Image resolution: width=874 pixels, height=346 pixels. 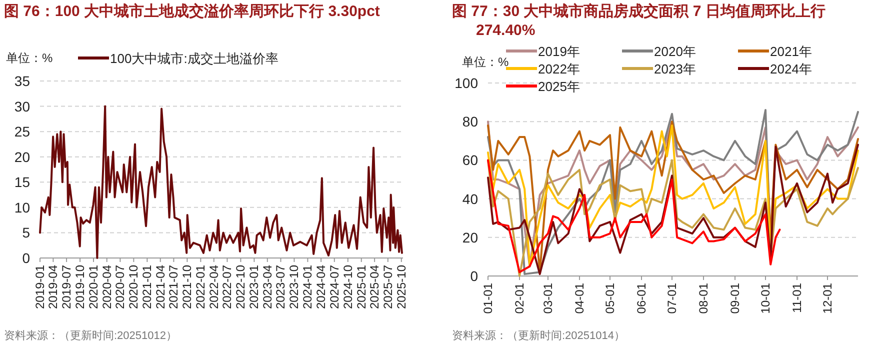 I want to click on x-tick-label: 2025-01, so click(x=361, y=287).